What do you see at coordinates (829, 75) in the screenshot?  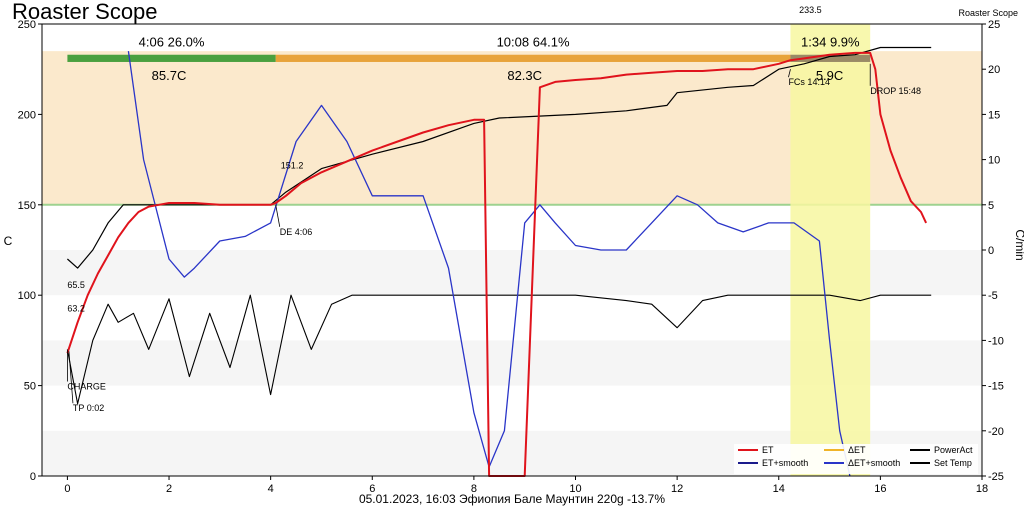 I see `phase-temp-label: 5.9C` at bounding box center [829, 75].